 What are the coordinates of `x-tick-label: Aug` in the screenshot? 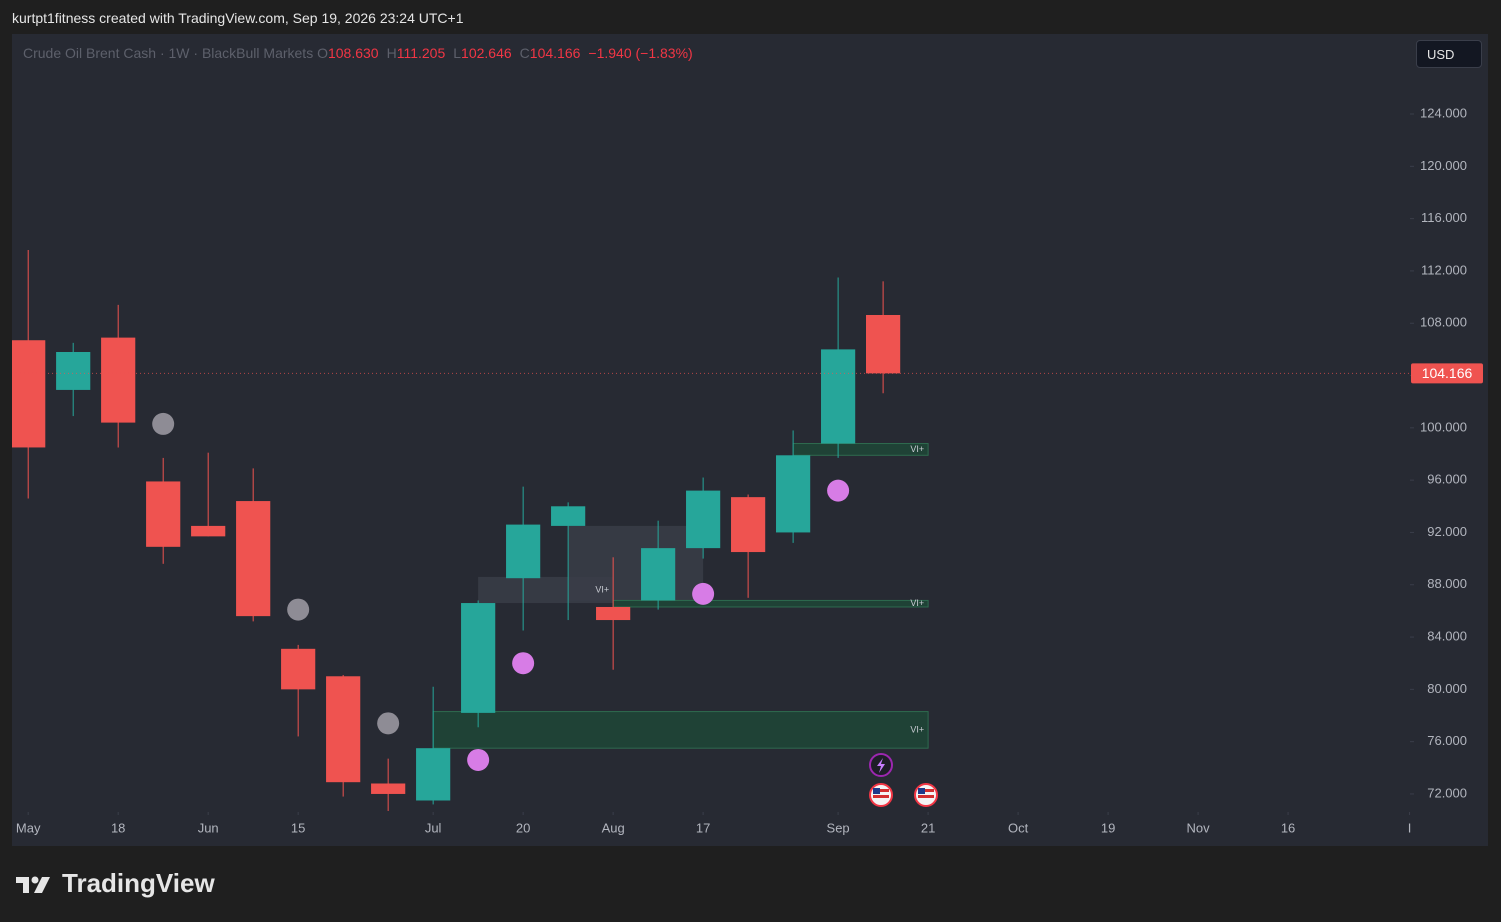 It's located at (613, 827).